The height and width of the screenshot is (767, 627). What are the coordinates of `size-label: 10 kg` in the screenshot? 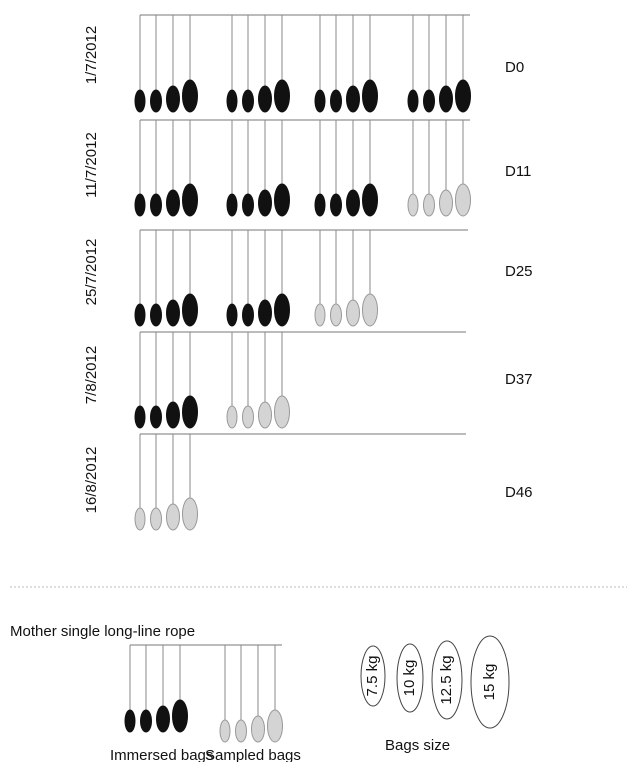 It's located at (409, 678).